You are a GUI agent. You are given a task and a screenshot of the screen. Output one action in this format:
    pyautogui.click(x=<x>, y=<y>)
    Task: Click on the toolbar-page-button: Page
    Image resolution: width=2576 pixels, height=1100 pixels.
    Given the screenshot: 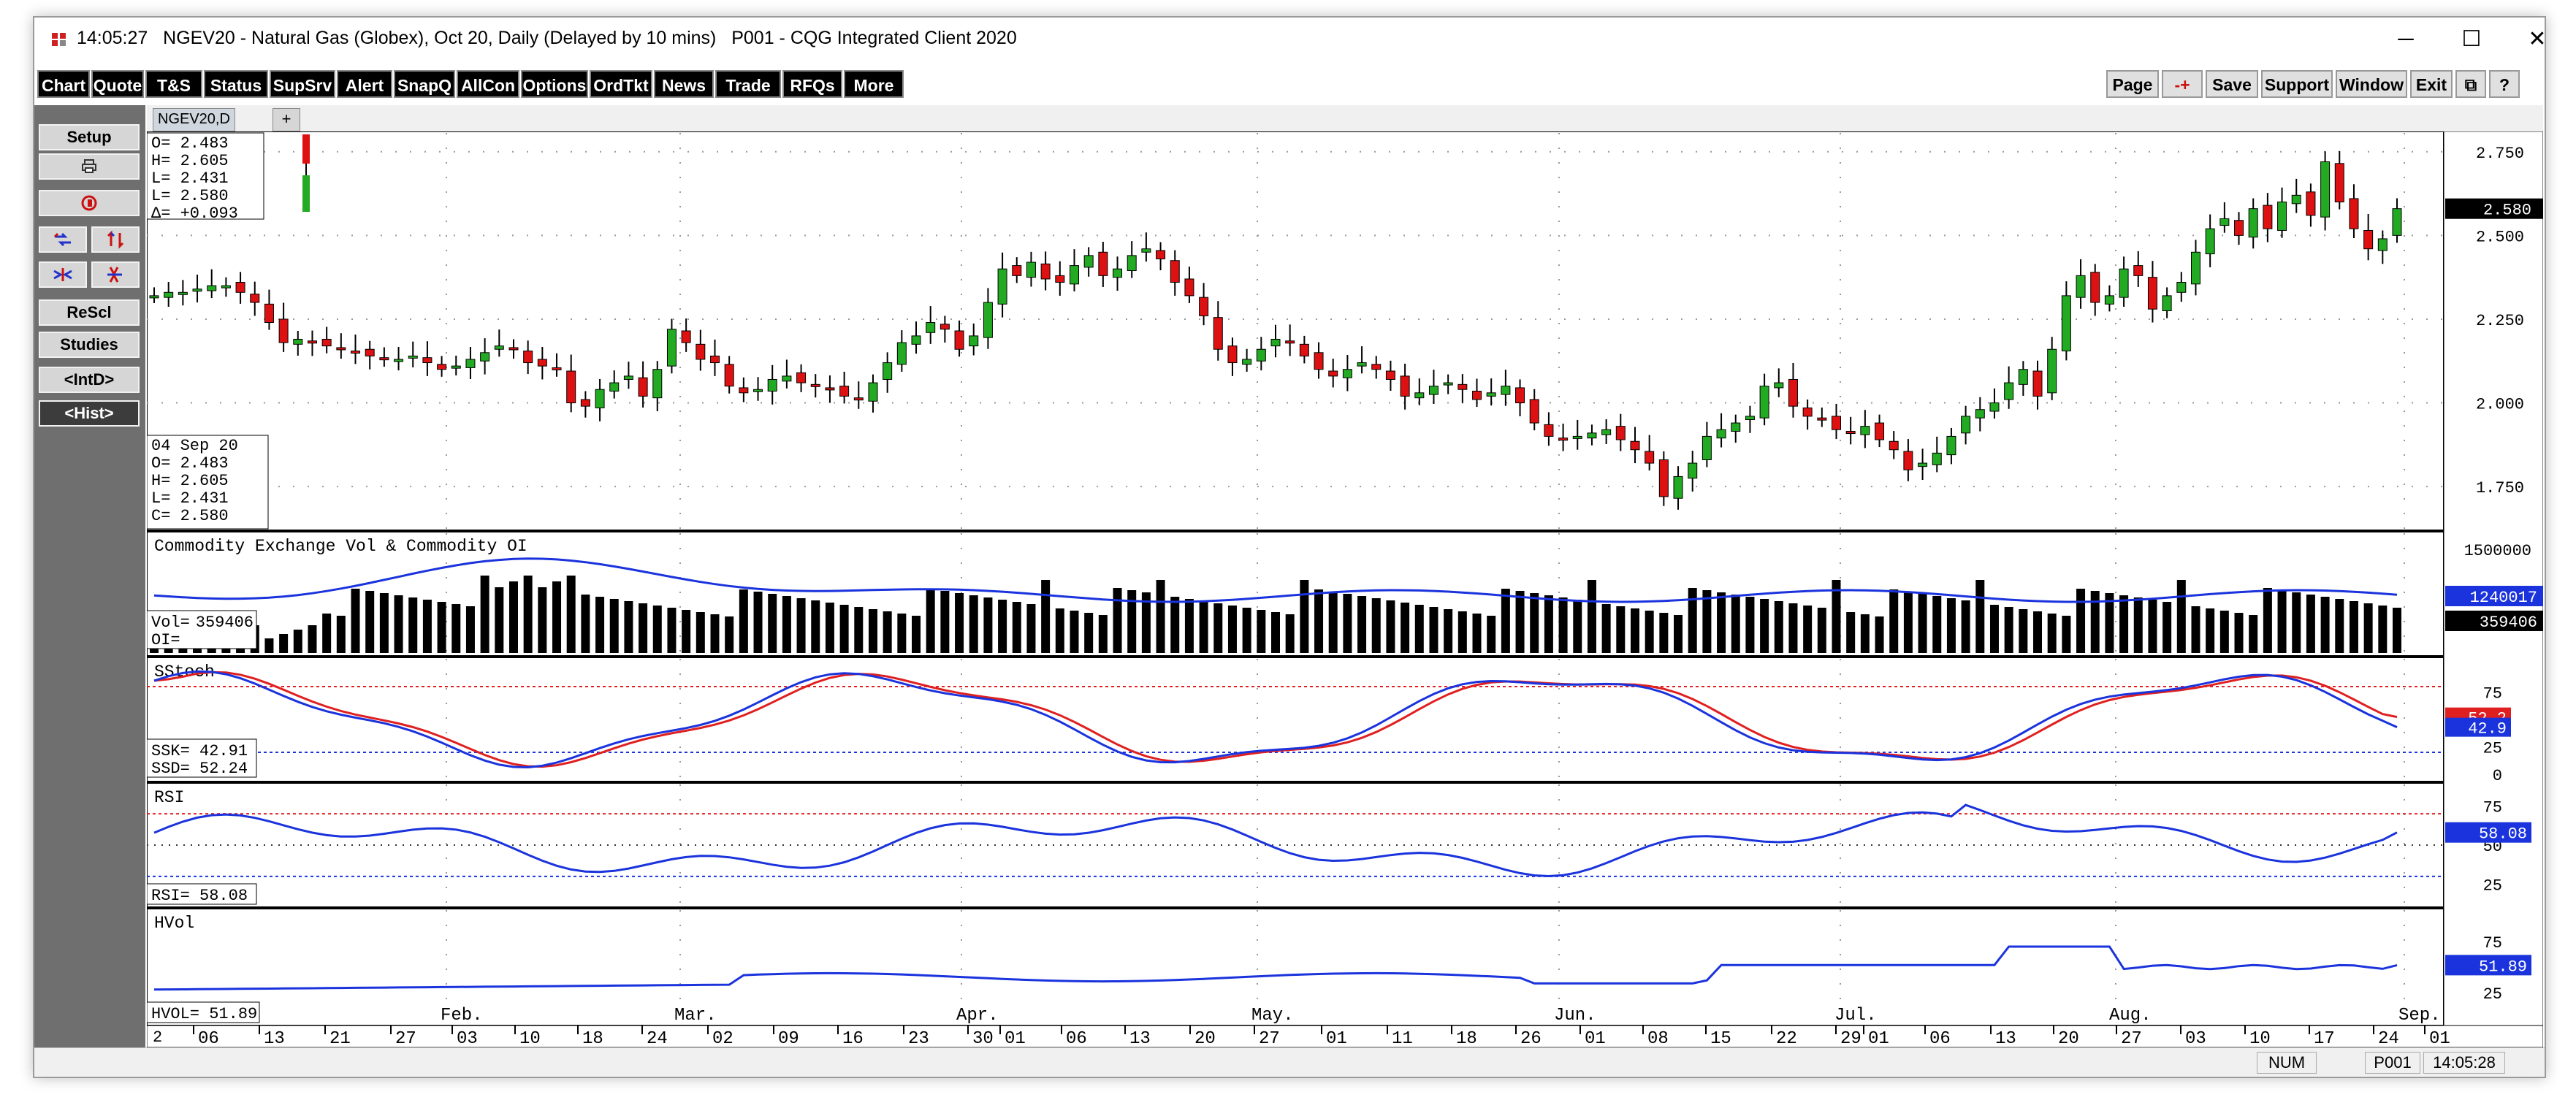 What is the action you would take?
    pyautogui.click(x=2133, y=84)
    